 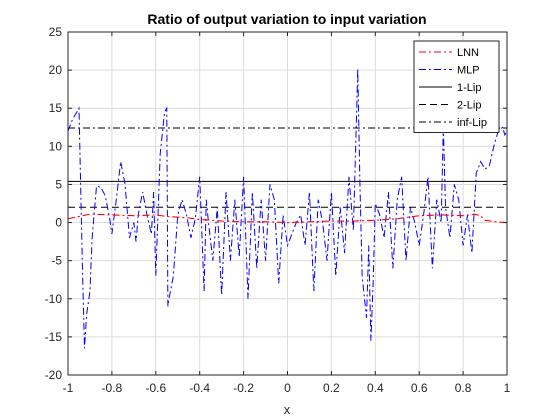 I want to click on y-tick-label: 5, so click(x=58, y=184).